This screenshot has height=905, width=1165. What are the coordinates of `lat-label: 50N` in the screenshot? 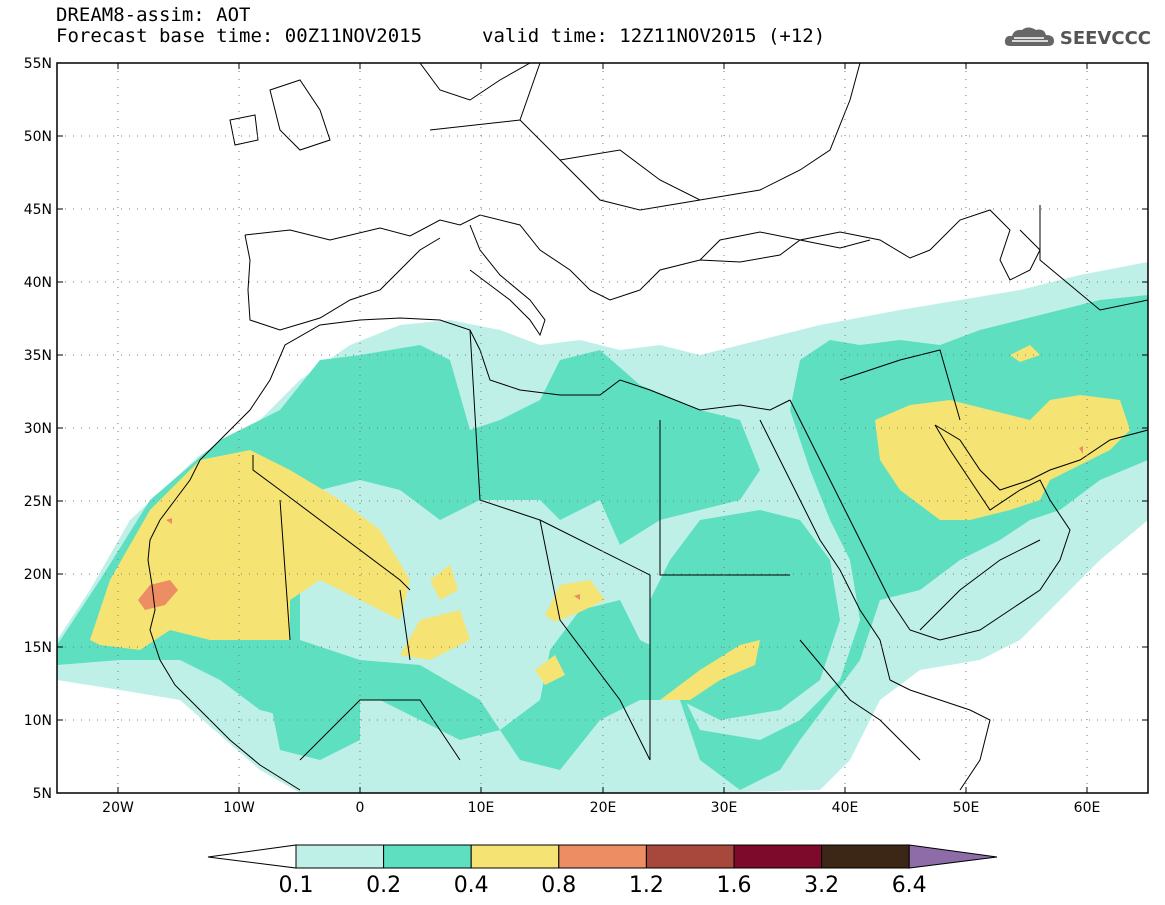 It's located at (38, 137).